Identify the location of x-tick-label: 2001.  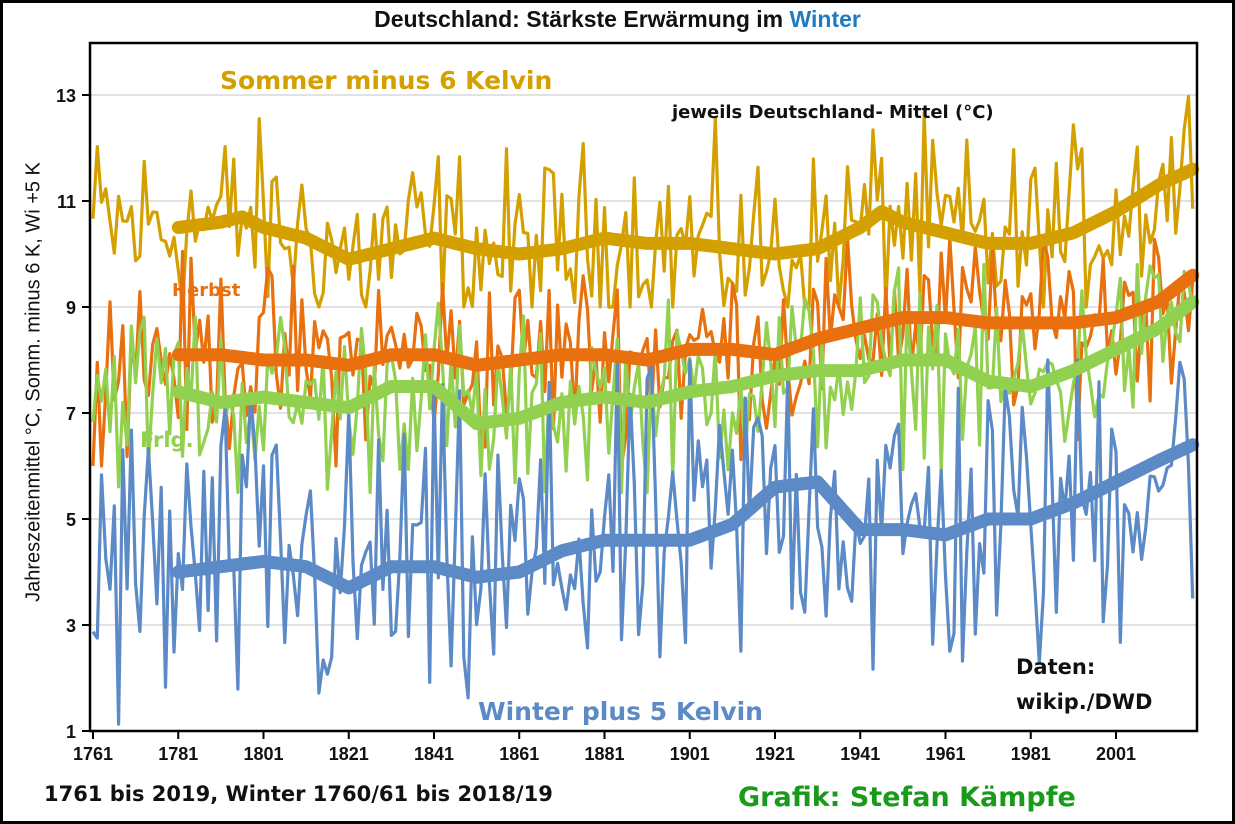
(1116, 754).